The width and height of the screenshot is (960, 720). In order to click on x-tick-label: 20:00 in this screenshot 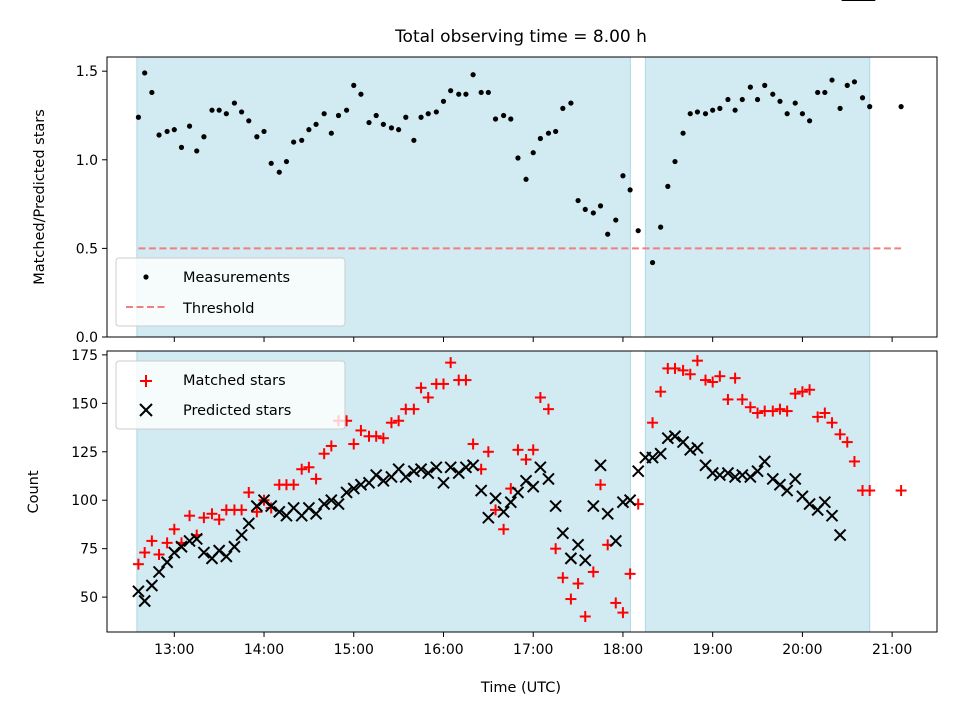, I will do `click(802, 650)`.